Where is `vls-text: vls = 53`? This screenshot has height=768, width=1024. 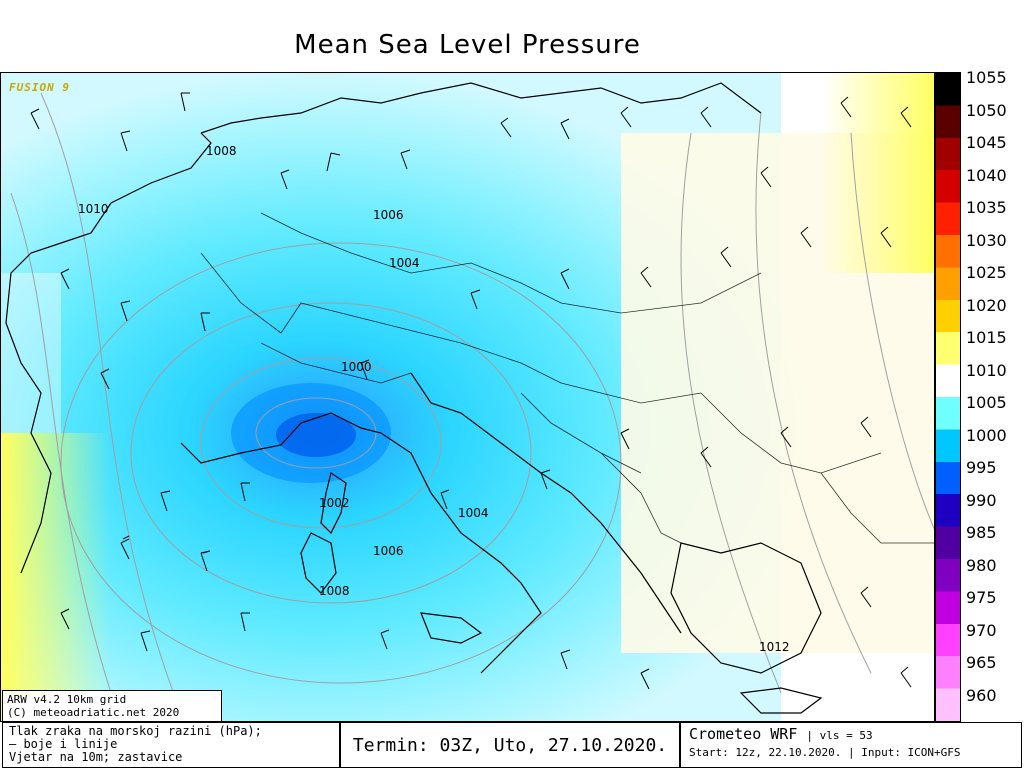
vls-text: vls = 53 is located at coordinates (846, 735).